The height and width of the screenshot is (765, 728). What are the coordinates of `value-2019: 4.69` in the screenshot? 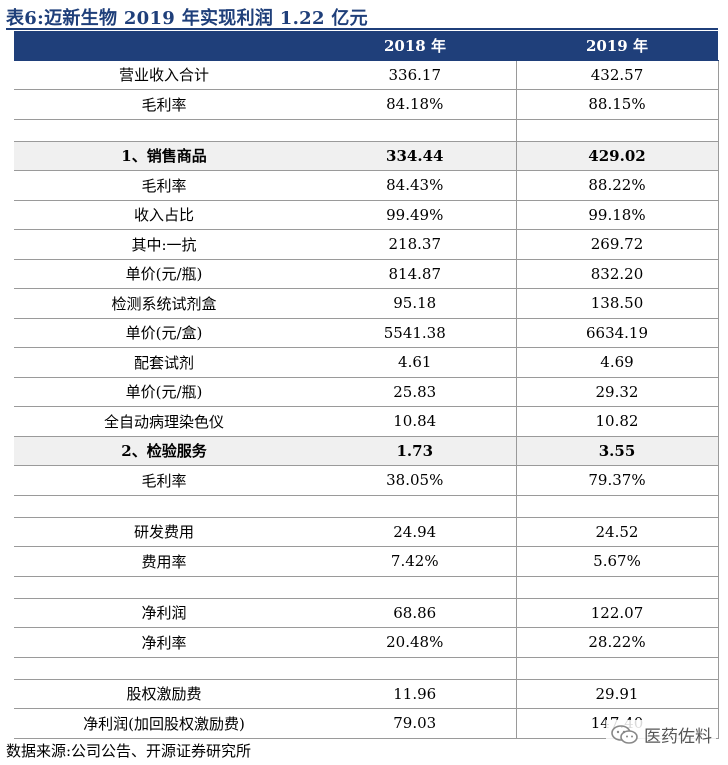 It's located at (617, 362).